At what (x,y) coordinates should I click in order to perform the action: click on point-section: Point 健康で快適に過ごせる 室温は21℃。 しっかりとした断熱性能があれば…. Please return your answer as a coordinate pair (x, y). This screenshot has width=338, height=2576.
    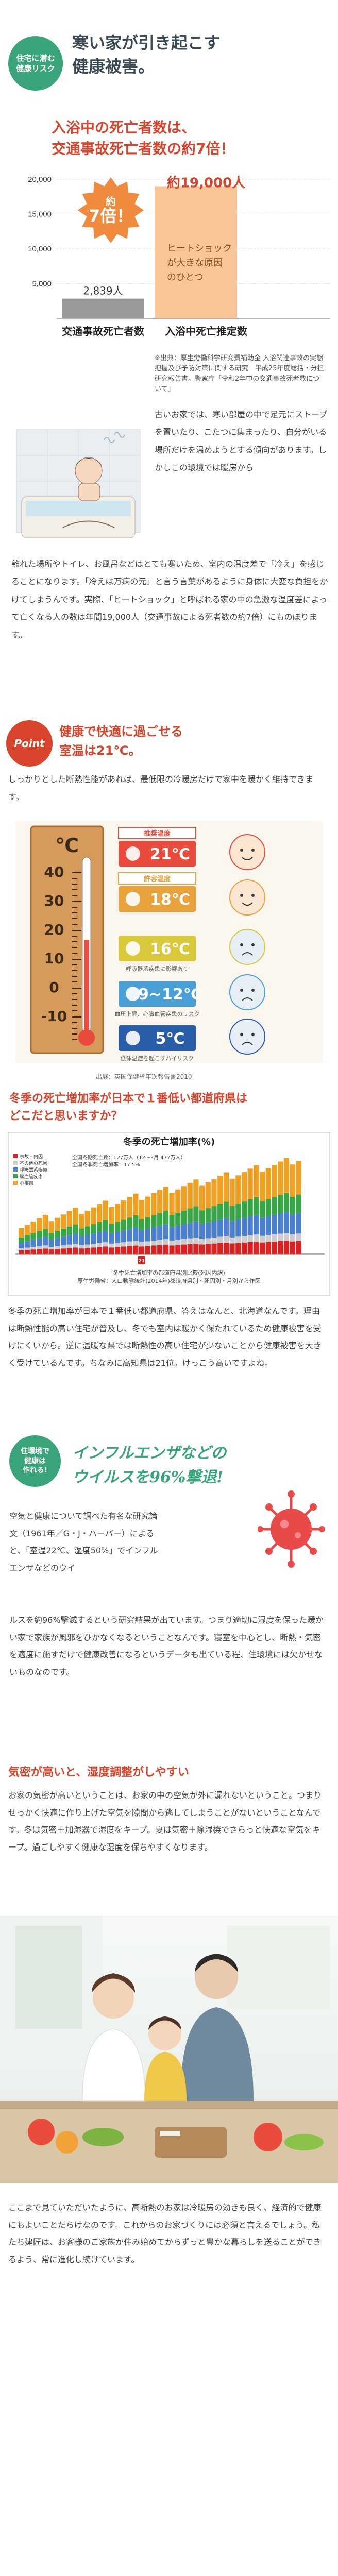
    Looking at the image, I should click on (169, 900).